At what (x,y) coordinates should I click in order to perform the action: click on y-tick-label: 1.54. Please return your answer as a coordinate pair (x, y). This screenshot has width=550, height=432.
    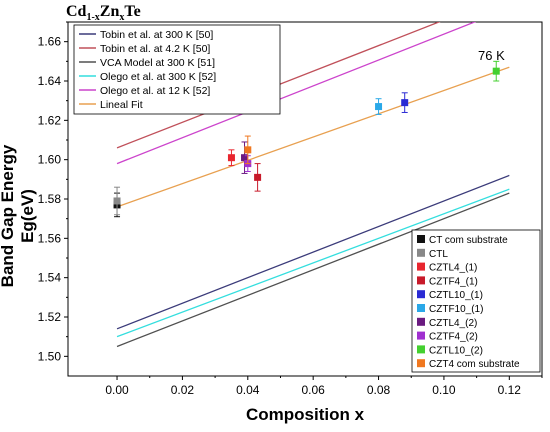
    Looking at the image, I should click on (50, 278).